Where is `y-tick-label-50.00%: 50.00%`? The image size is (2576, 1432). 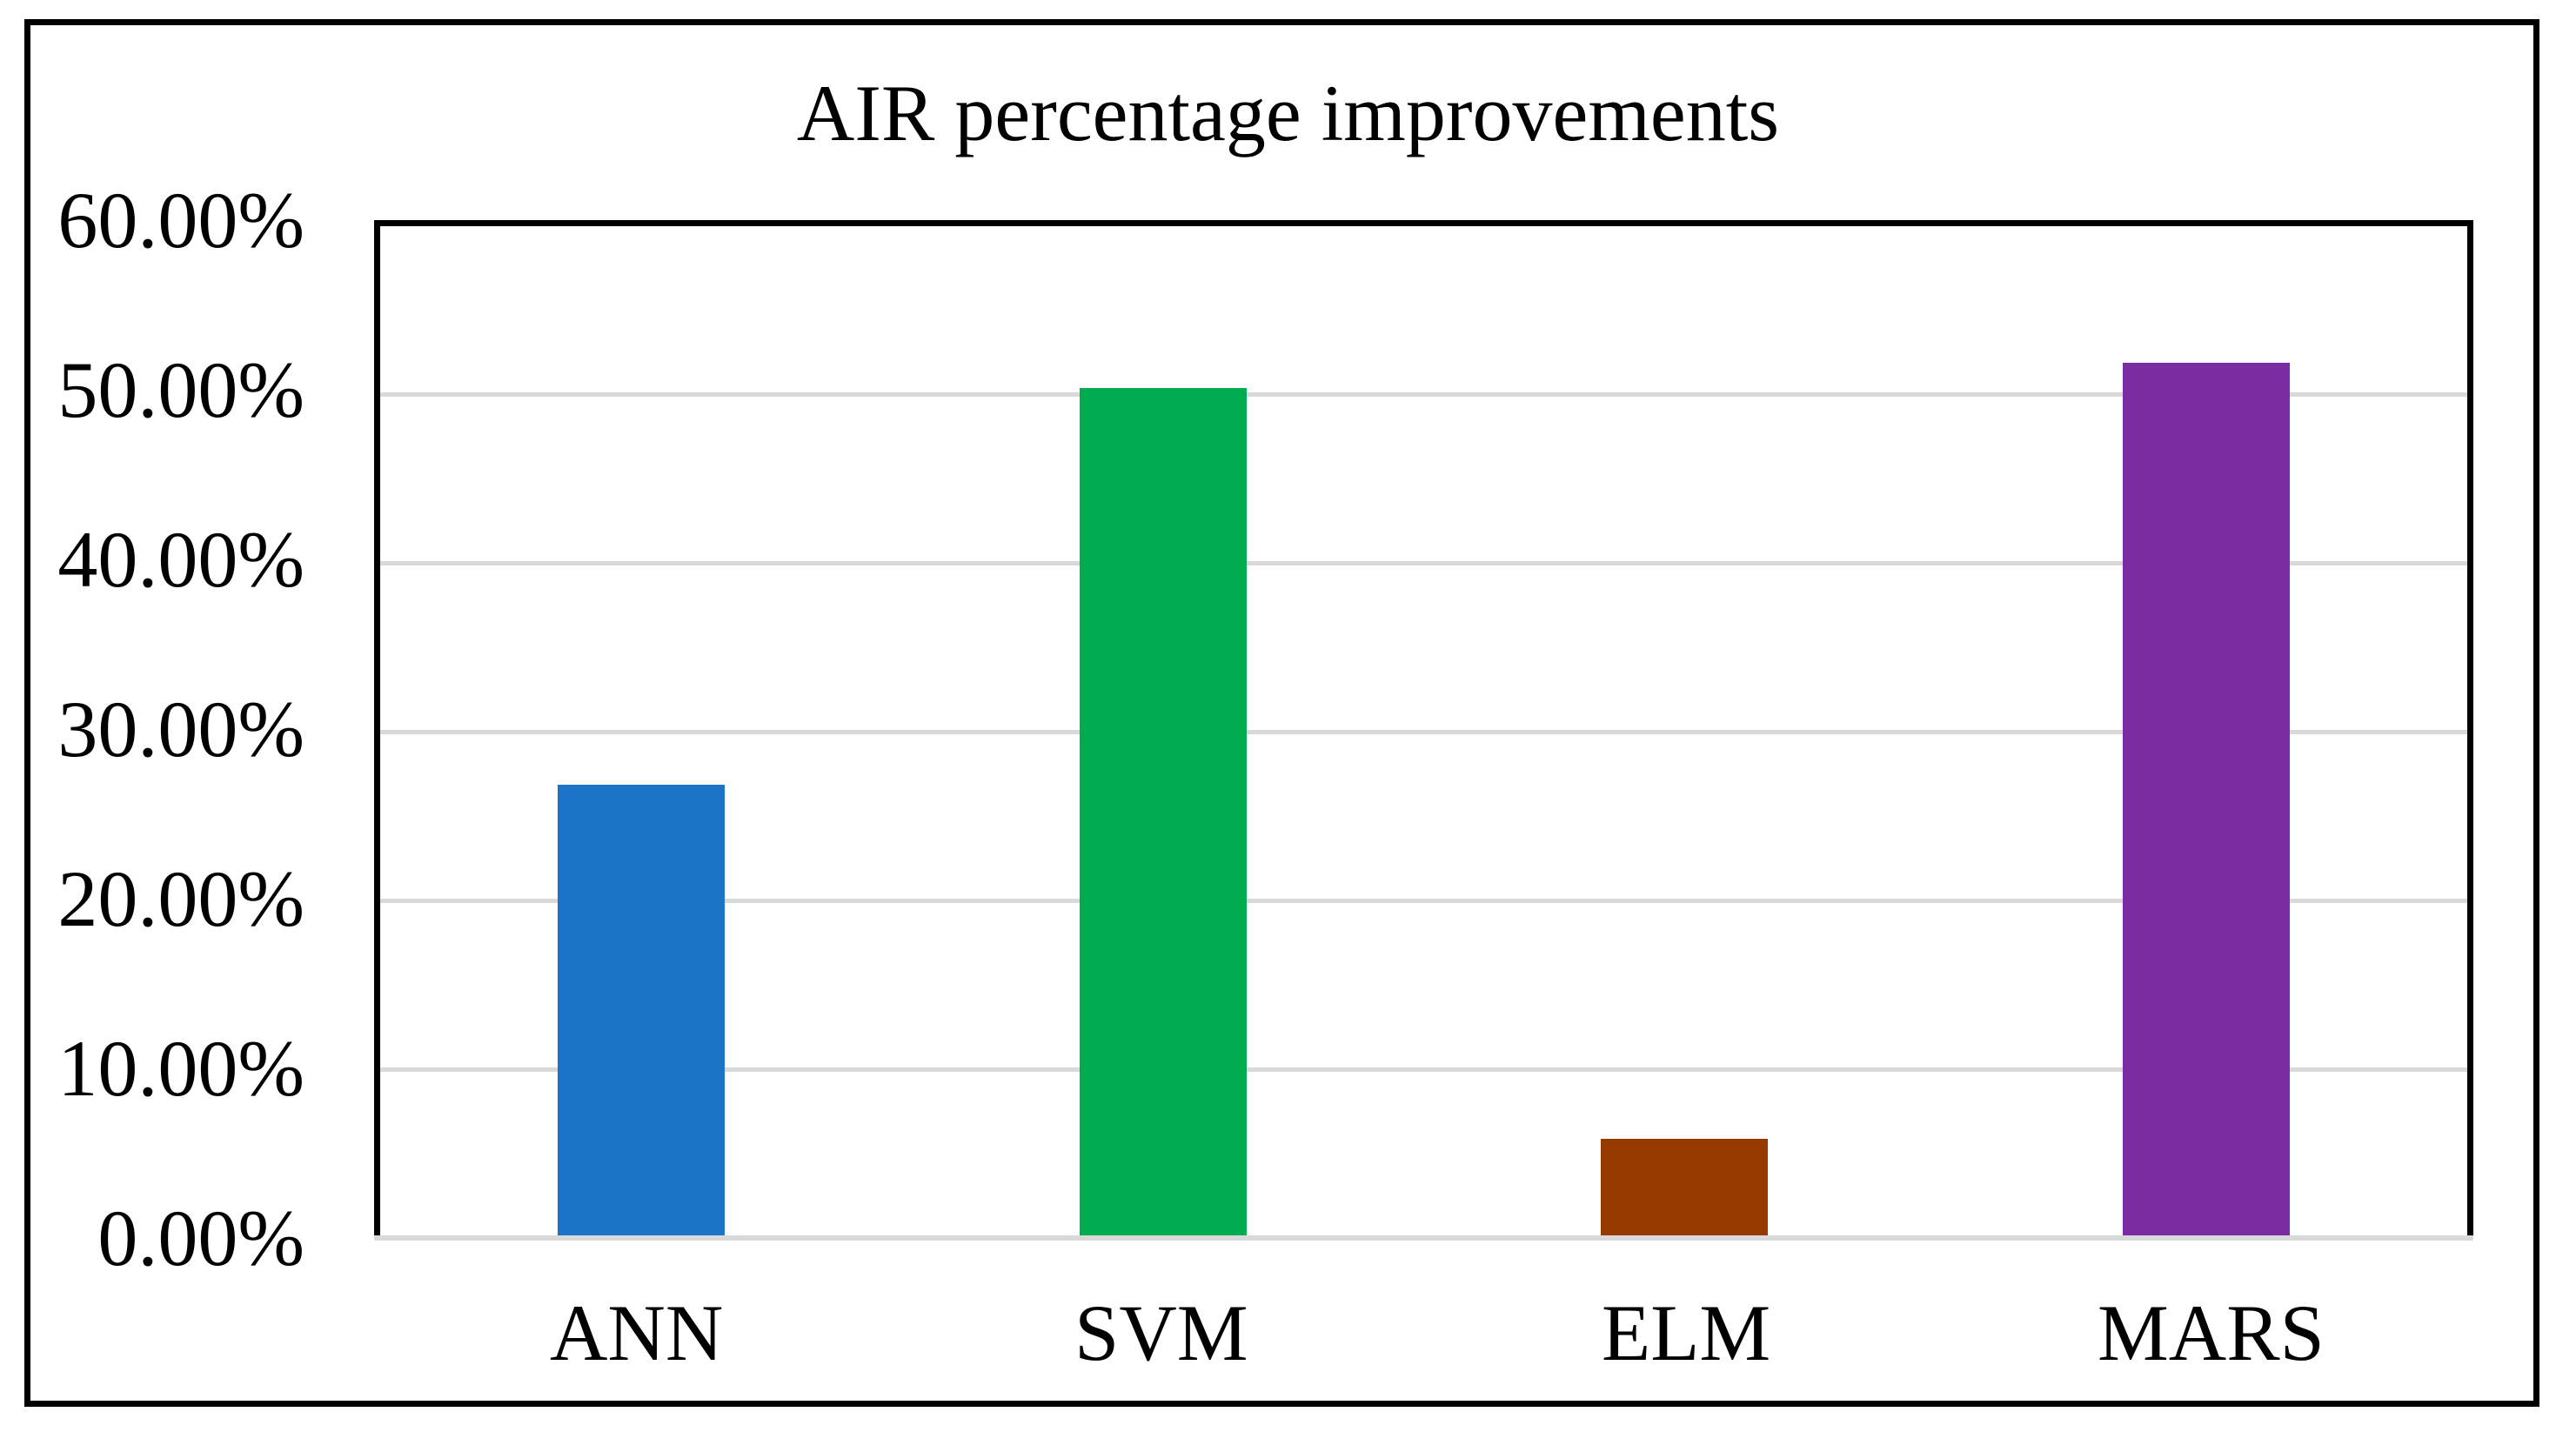 y-tick-label-50.00%: 50.00% is located at coordinates (180, 389).